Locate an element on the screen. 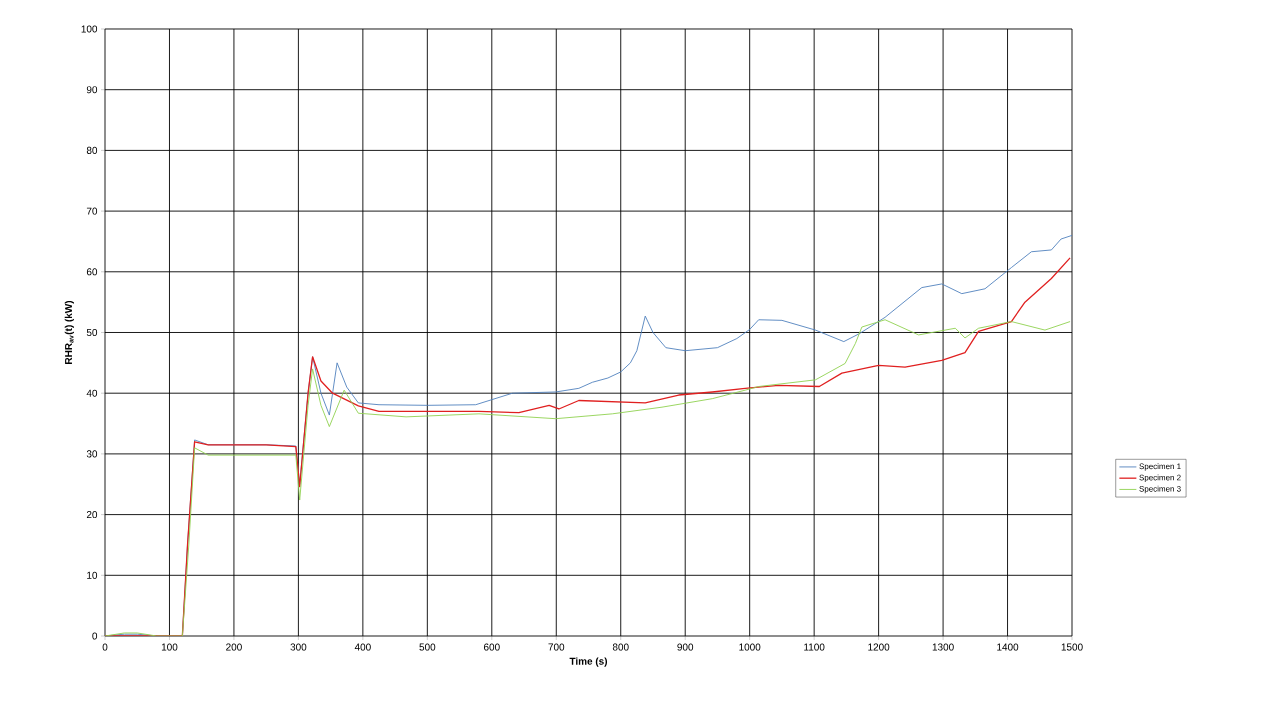  x-tick-label: 1000 is located at coordinates (750, 647).